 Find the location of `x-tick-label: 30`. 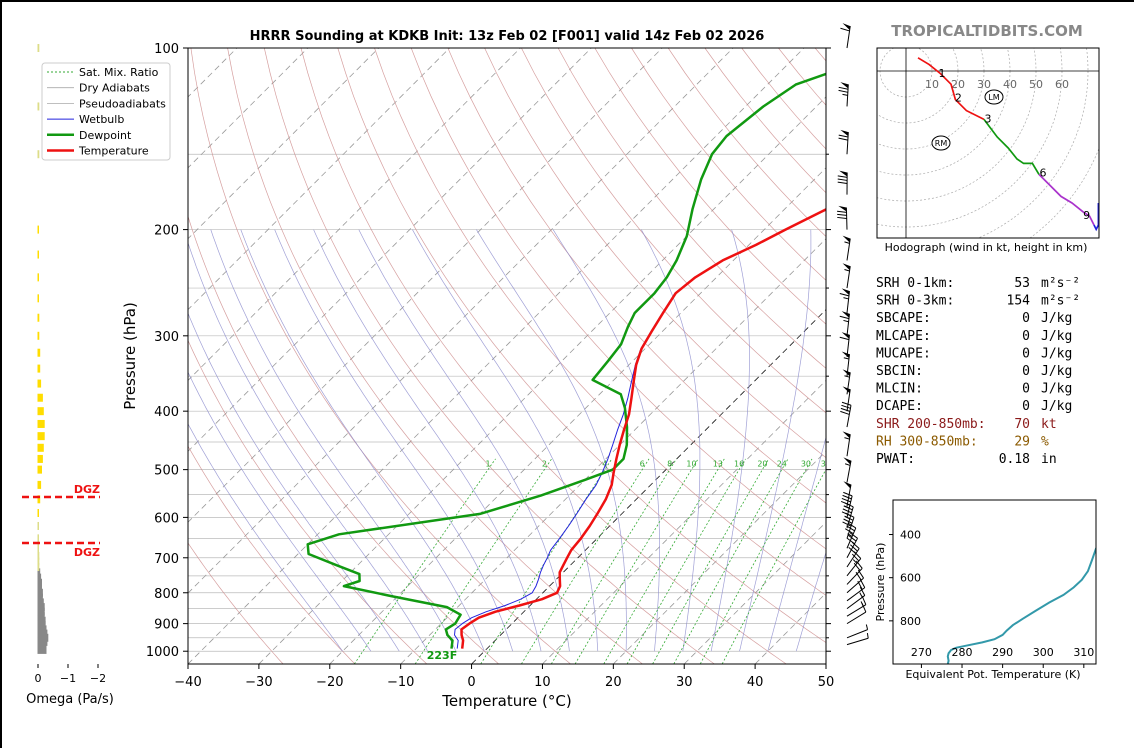

x-tick-label: 30 is located at coordinates (684, 682).